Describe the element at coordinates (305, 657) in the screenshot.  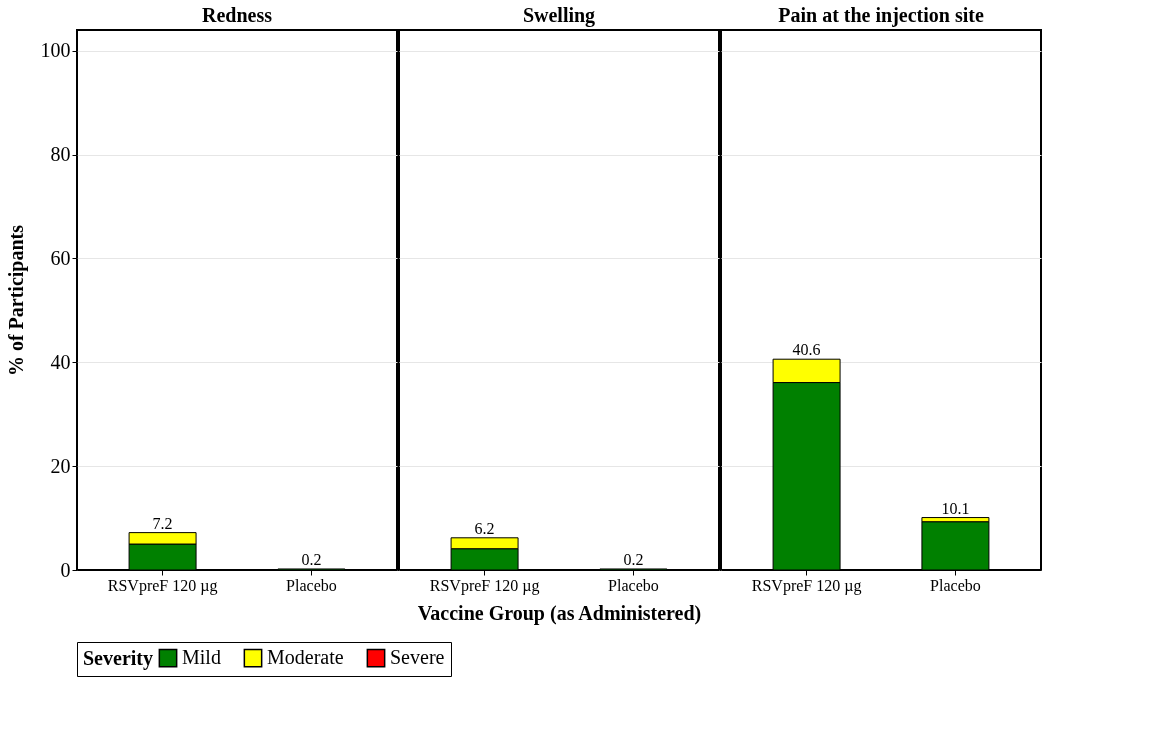
I see `legend-label: Moderate` at that location.